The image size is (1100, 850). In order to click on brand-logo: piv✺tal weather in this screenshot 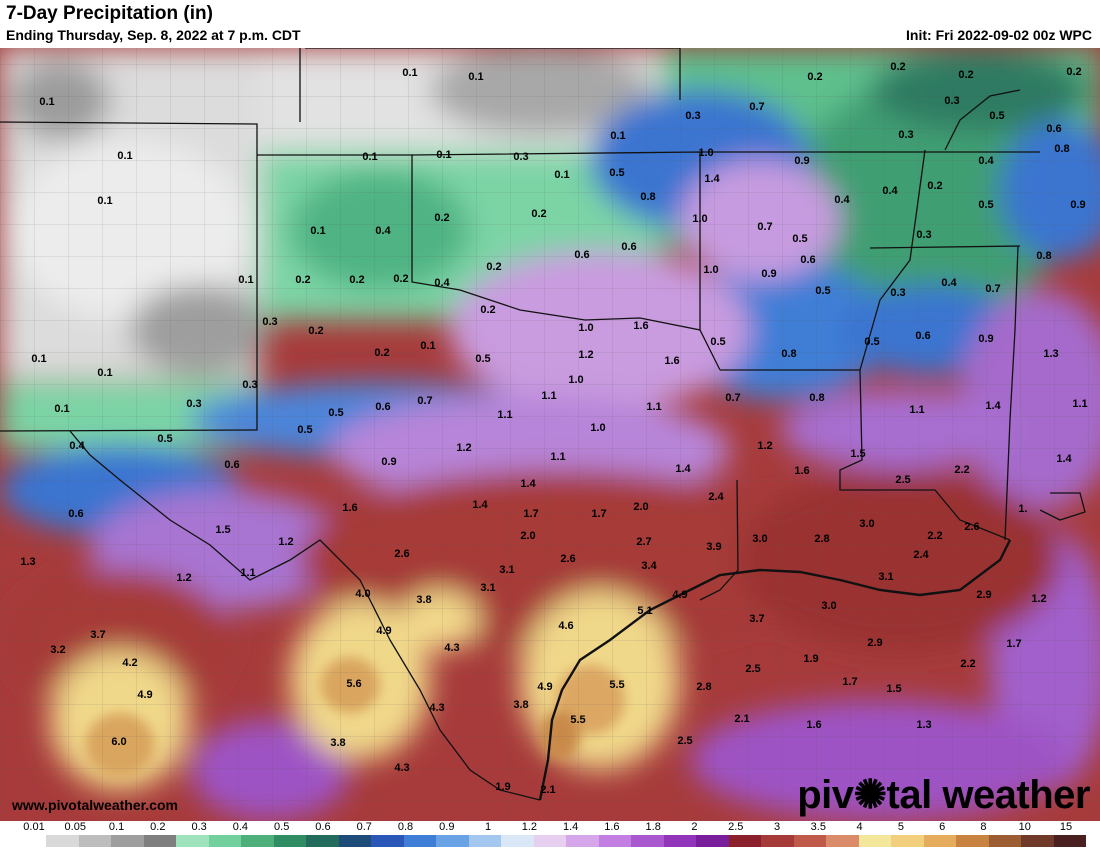, I will do `click(943, 795)`.